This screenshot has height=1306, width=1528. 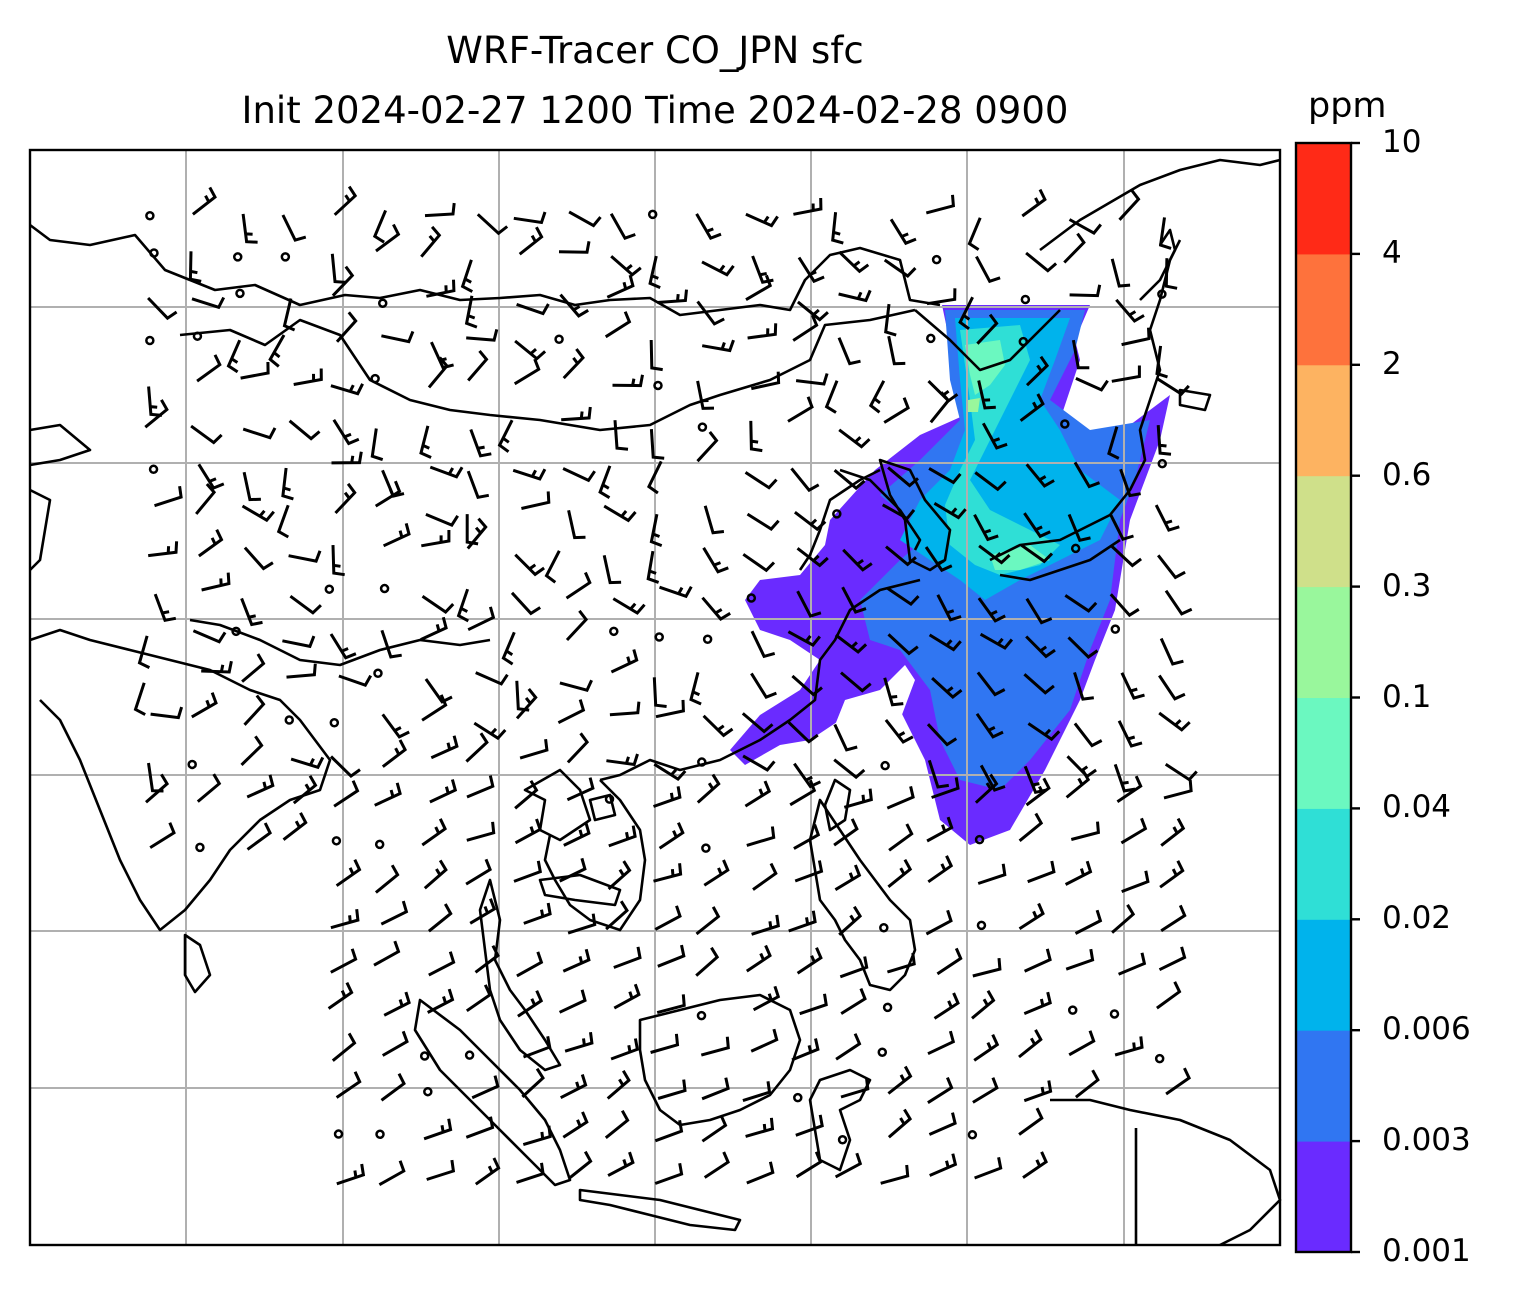 What do you see at coordinates (1426, 1140) in the screenshot?
I see `colorbar-tick-label: 0.003` at bounding box center [1426, 1140].